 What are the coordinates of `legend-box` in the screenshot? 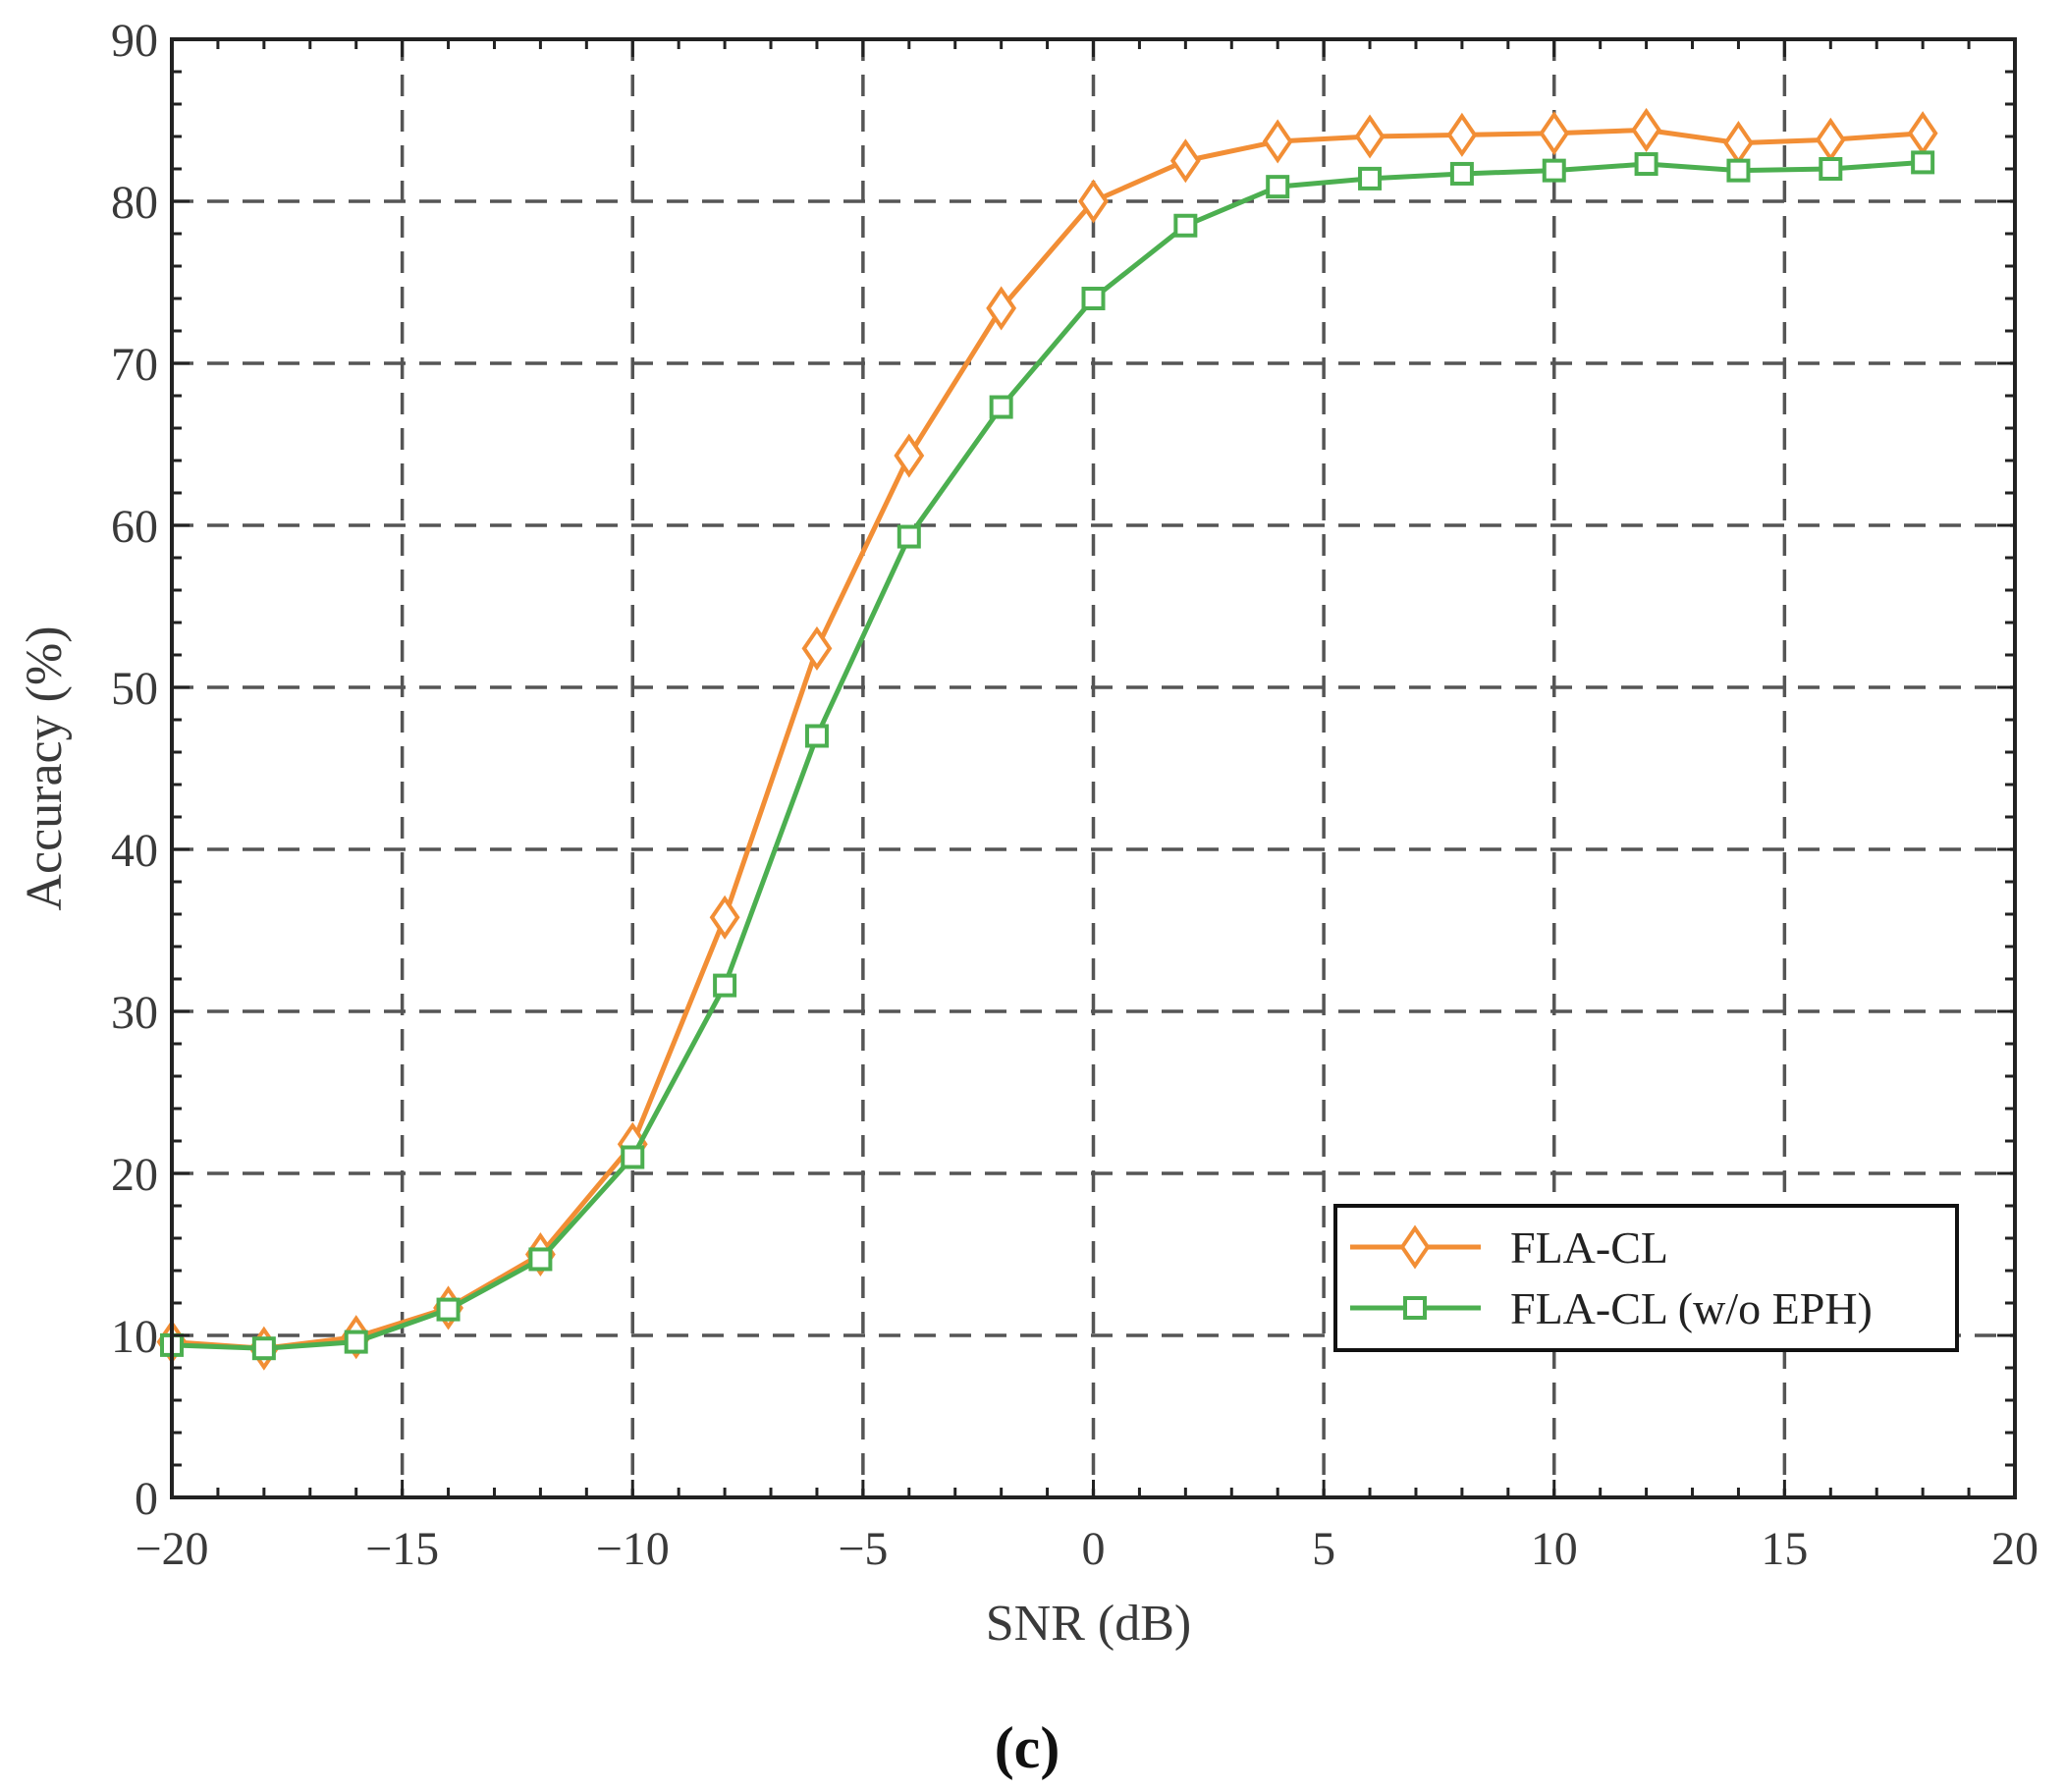 It's located at (1646, 1278).